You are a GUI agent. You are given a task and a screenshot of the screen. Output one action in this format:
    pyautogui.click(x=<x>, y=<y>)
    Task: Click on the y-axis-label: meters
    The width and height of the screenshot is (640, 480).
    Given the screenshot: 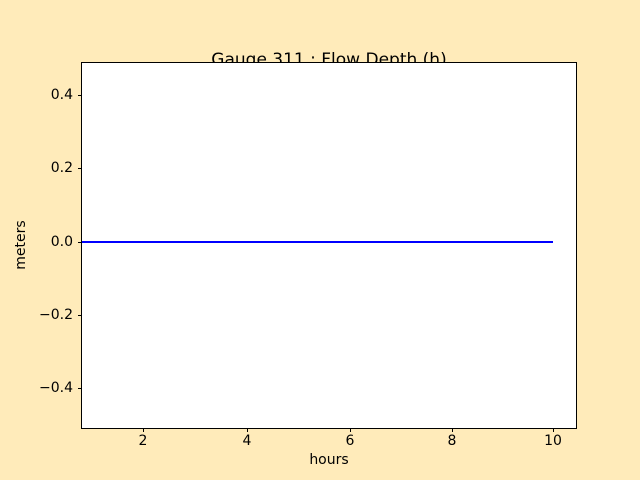 What is the action you would take?
    pyautogui.click(x=21, y=245)
    